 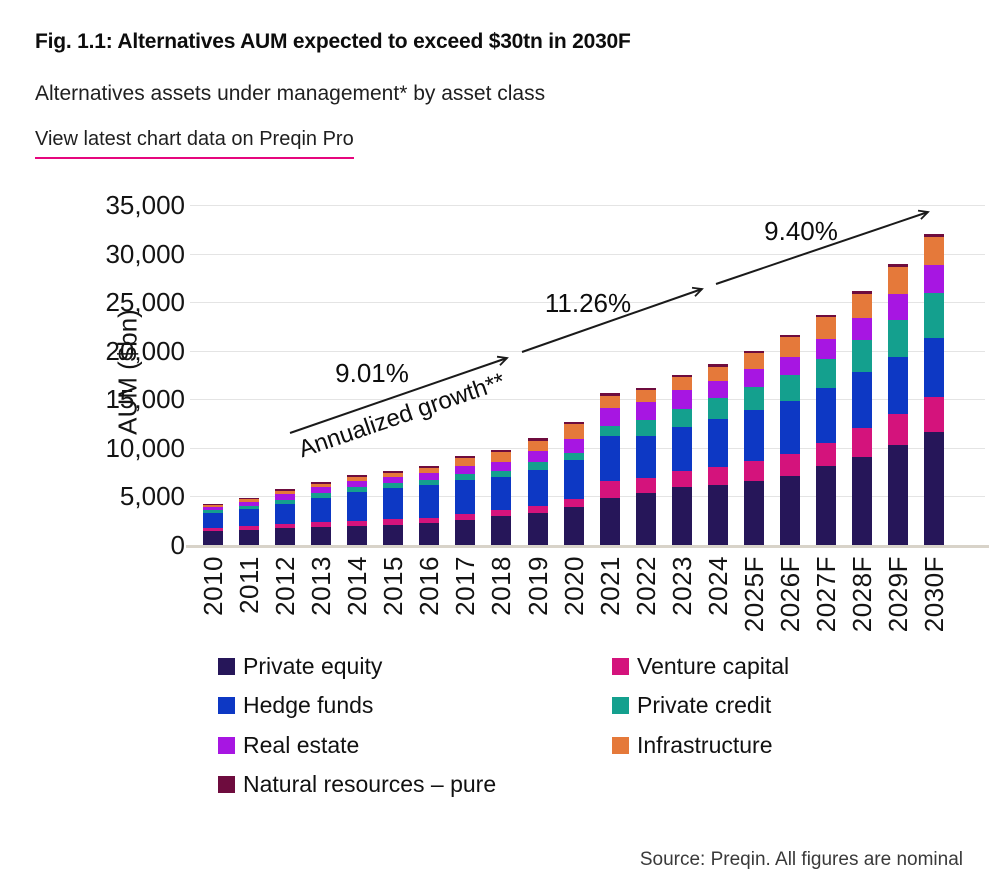 What do you see at coordinates (145, 302) in the screenshot?
I see `y-axis-tick-label: 25,000` at bounding box center [145, 302].